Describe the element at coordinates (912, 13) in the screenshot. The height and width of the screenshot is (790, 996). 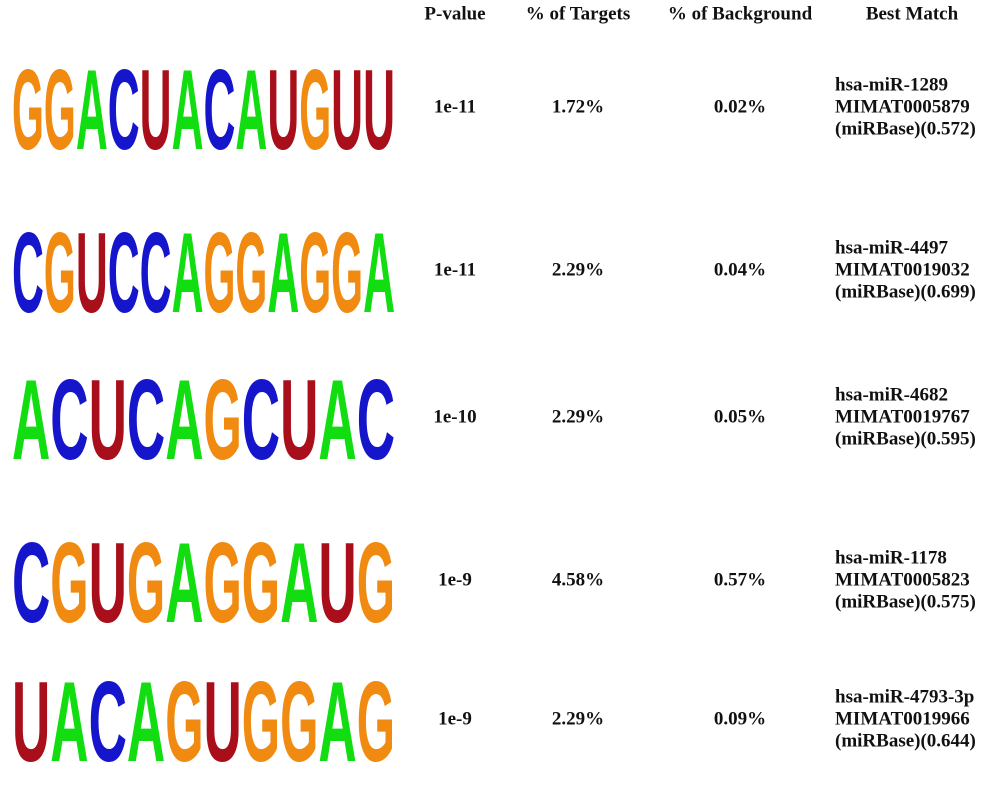
I see `column-header: Best Match` at that location.